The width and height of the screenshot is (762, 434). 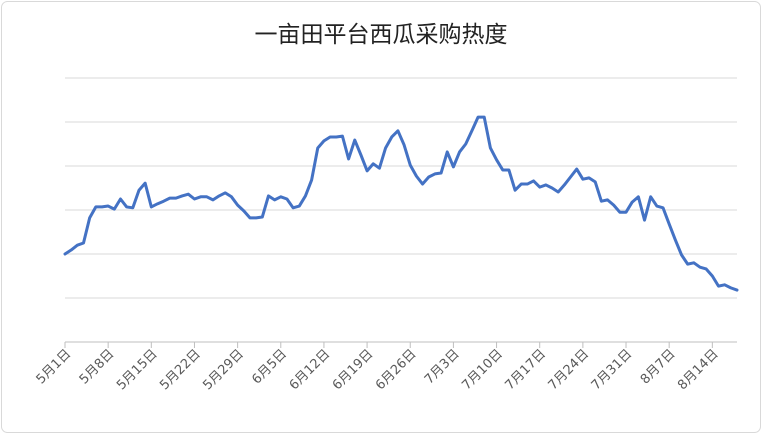 What do you see at coordinates (381, 35) in the screenshot?
I see `chart-title: 一亩田平台西瓜采购热度` at bounding box center [381, 35].